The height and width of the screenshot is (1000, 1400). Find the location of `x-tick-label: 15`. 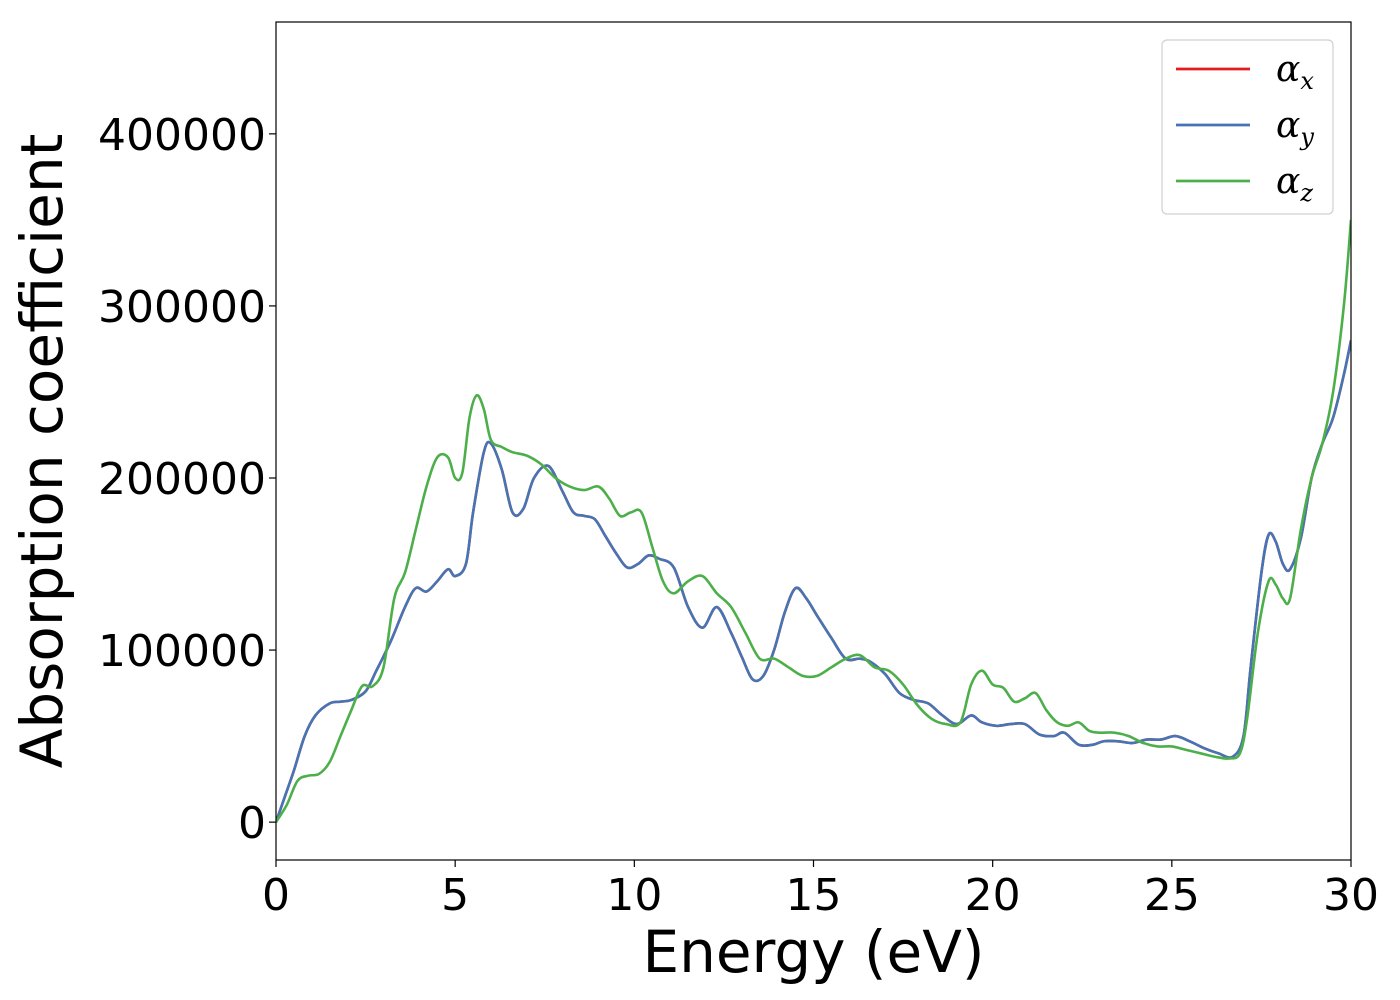

x-tick-label: 15 is located at coordinates (814, 895).